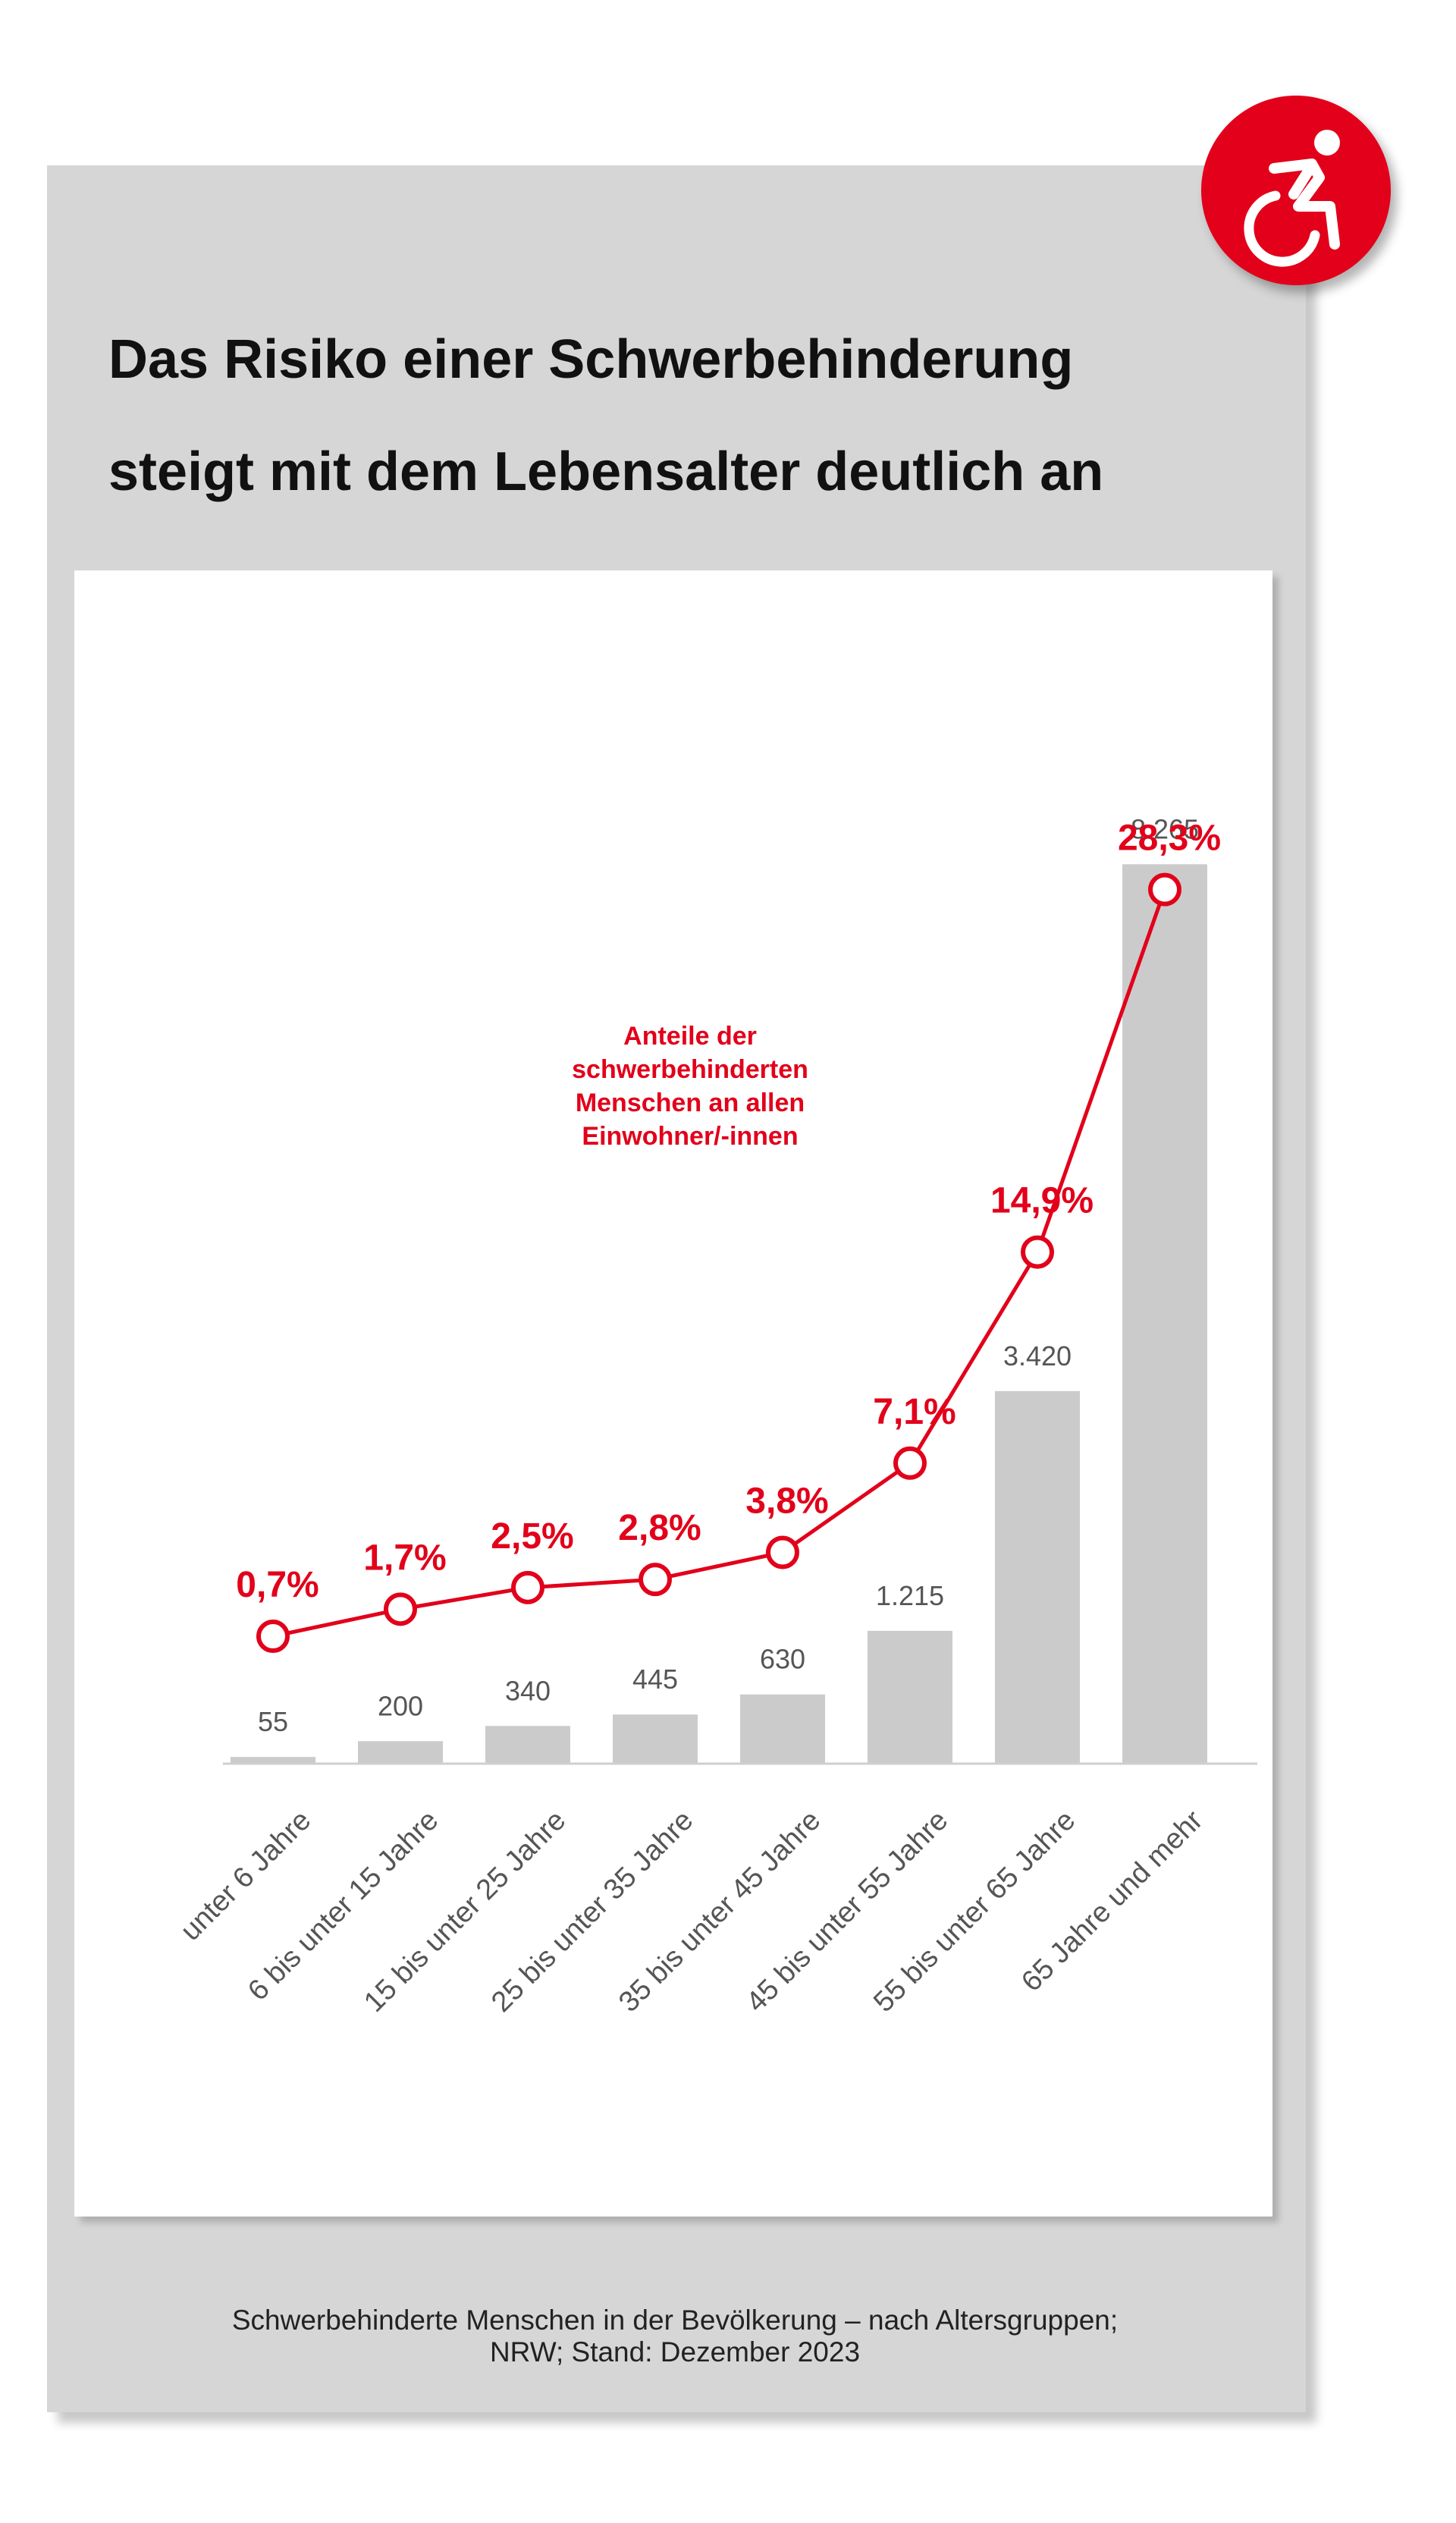 The image size is (1456, 2523). Describe the element at coordinates (786, 1501) in the screenshot. I see `share-value-label: 3,8%` at that location.